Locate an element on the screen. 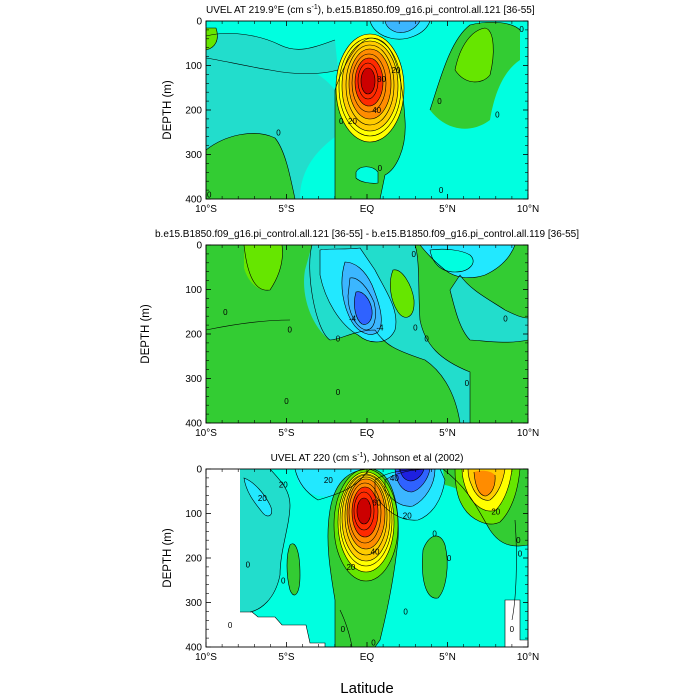 The height and width of the screenshot is (700, 700). field-teal-east is located at coordinates (489, 294).